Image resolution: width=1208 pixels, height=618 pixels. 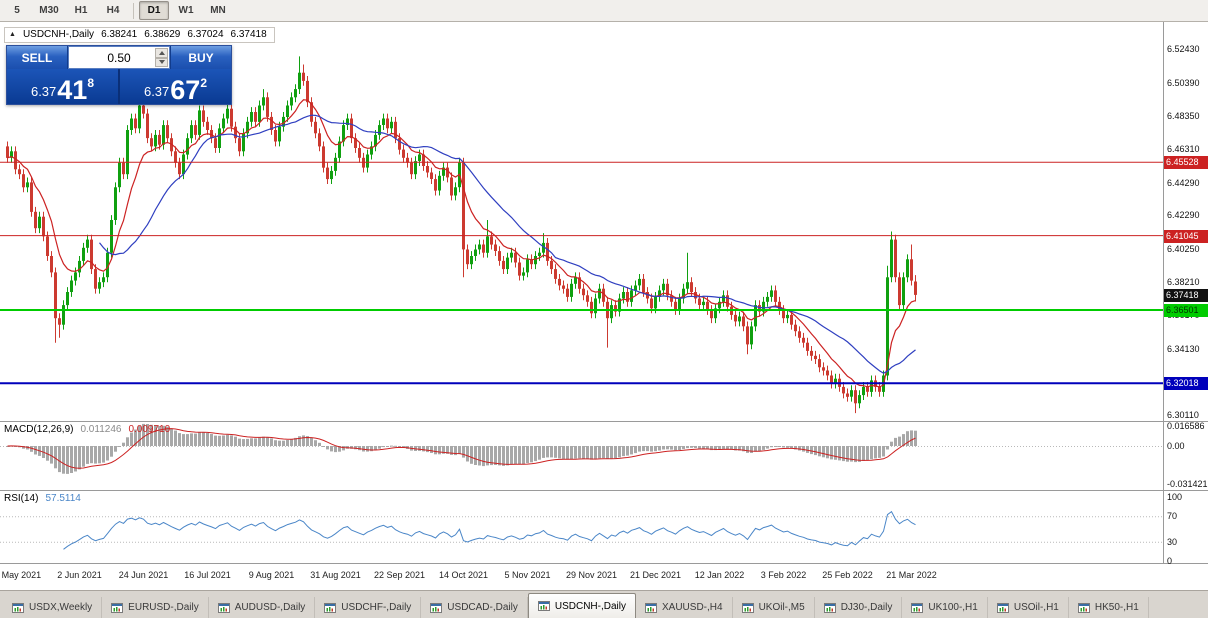 What do you see at coordinates (175, 86) in the screenshot?
I see `buy-price-display: 6.37 67 2` at bounding box center [175, 86].